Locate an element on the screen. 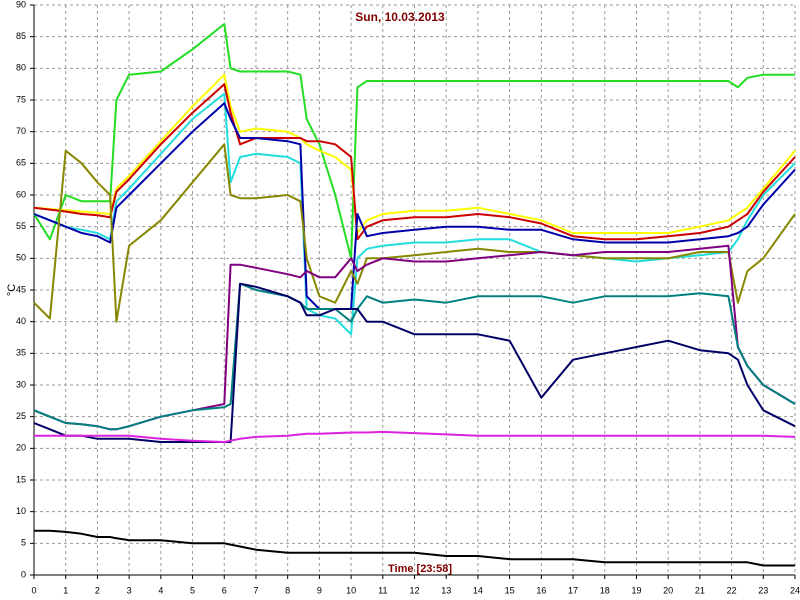 This screenshot has height=600, width=800. x-tick-label: 16 is located at coordinates (541, 590).